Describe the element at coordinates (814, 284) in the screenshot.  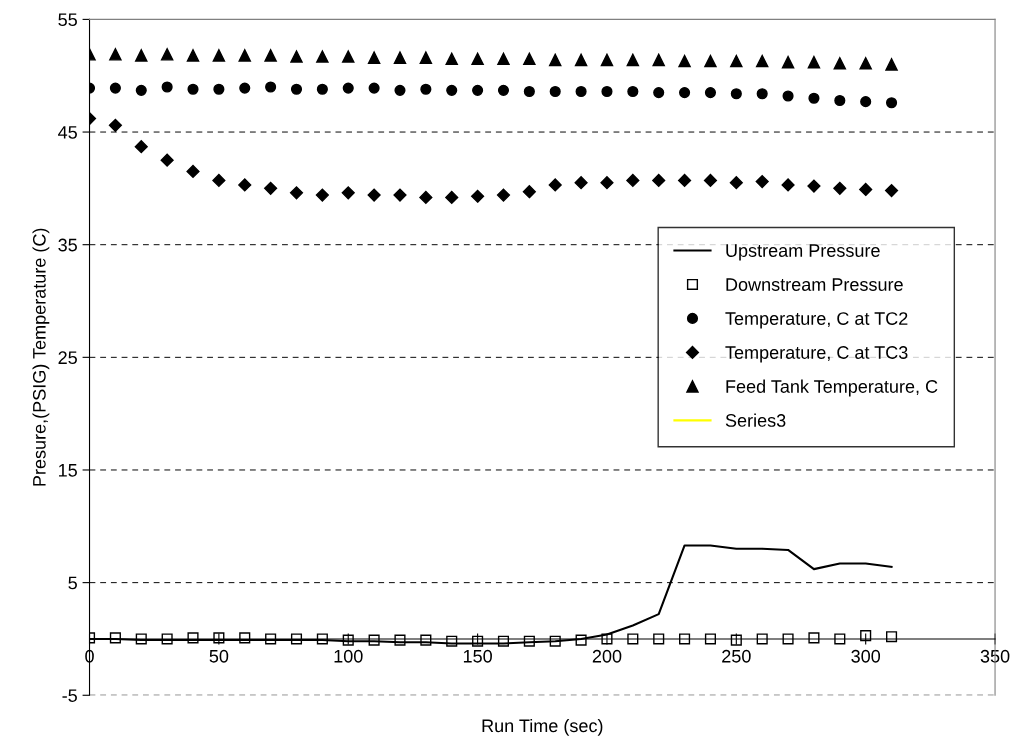
I see `legend-label: Downstream Pressure` at that location.